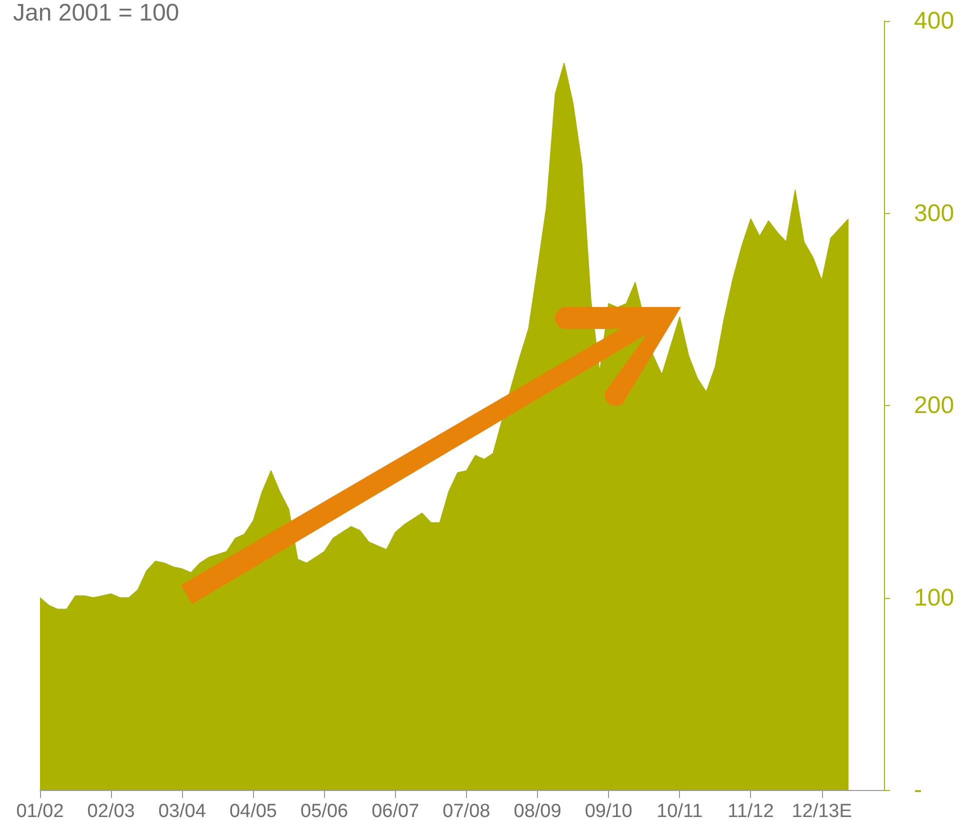 The height and width of the screenshot is (835, 976). I want to click on y-tick-label: 200, so click(934, 405).